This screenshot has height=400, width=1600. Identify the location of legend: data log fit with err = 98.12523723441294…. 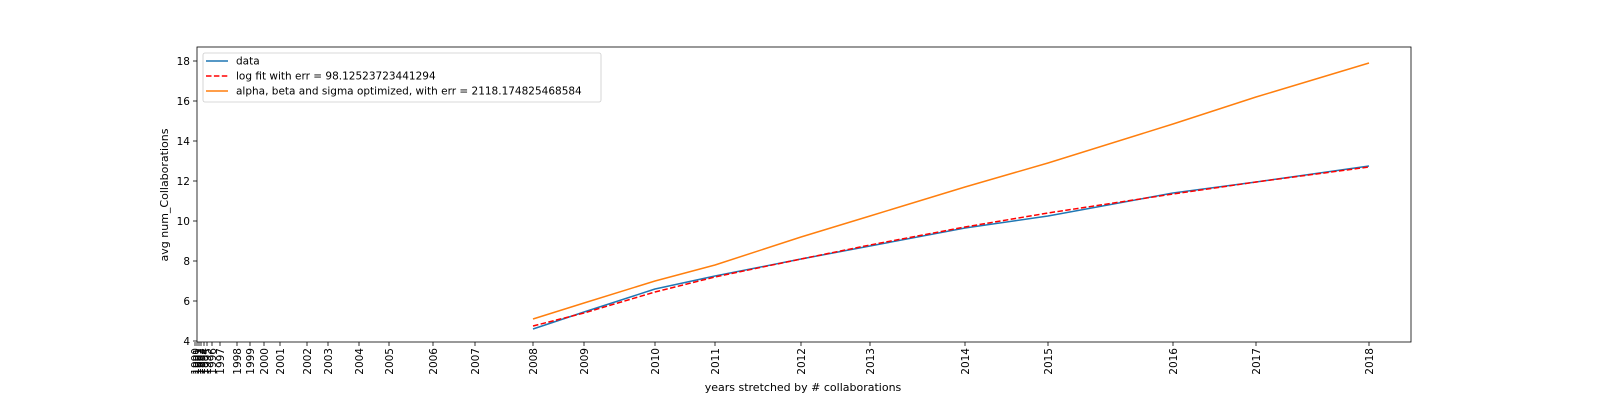
(402, 77).